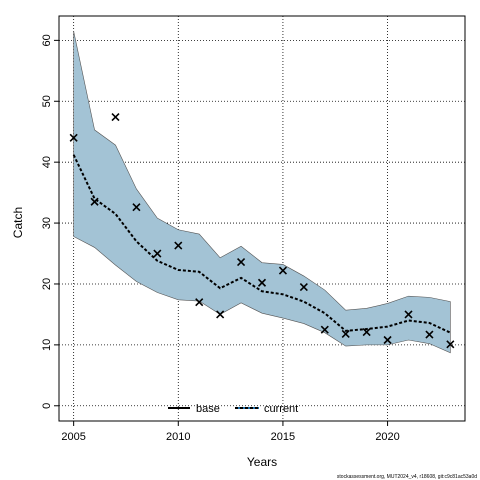  I want to click on observed-point-2023, so click(450, 344).